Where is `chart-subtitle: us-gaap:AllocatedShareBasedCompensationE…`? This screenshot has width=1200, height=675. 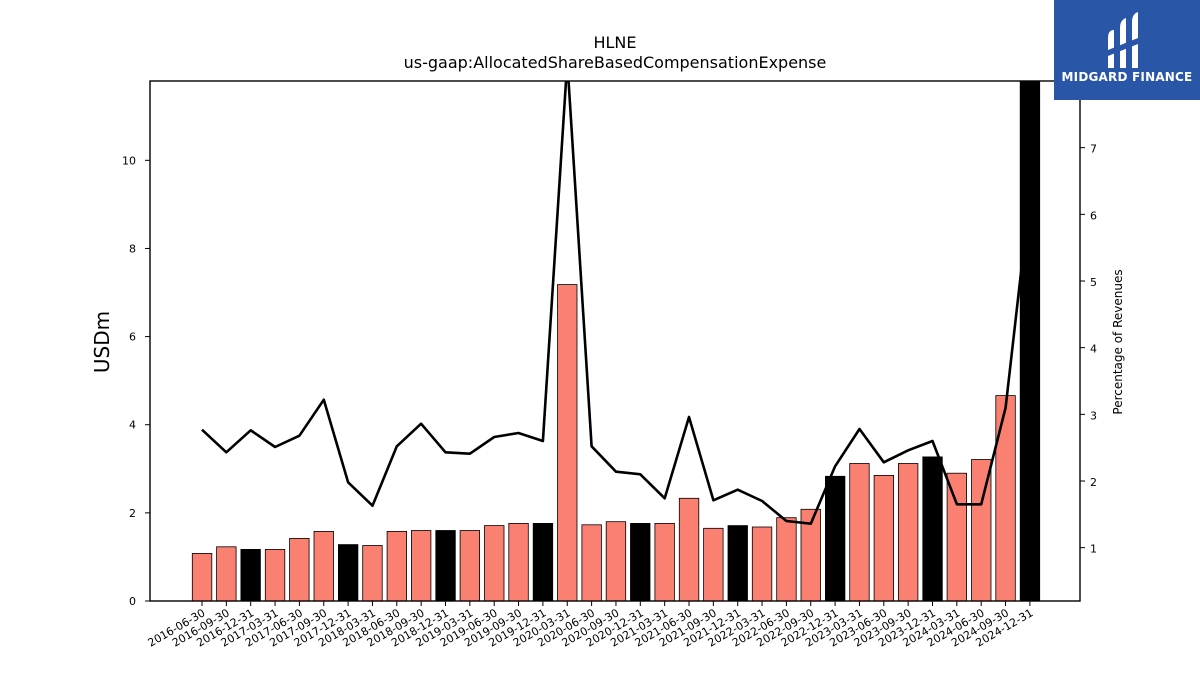
chart-subtitle: us-gaap:AllocatedShareBasedCompensationE… is located at coordinates (615, 62).